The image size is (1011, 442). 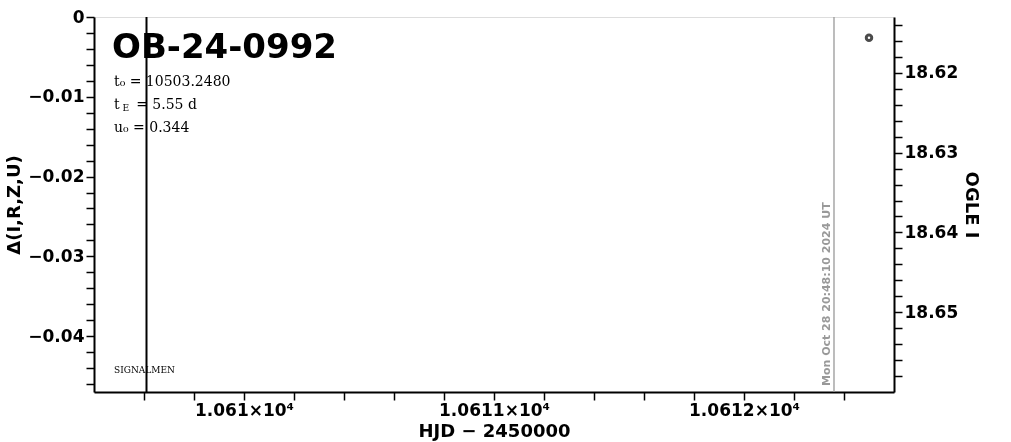 I want to click on x-tick-label: 1.0612×10⁴, so click(x=744, y=409).